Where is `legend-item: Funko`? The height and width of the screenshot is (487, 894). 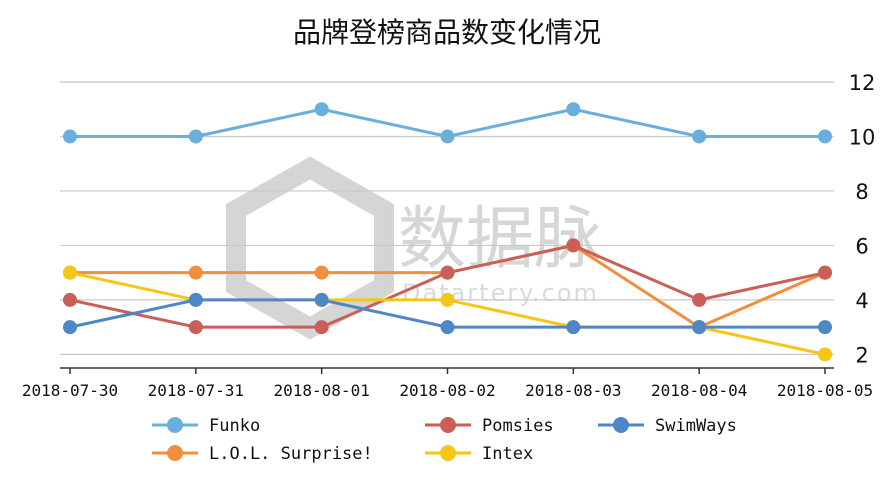
legend-item: Funko is located at coordinates (206, 426).